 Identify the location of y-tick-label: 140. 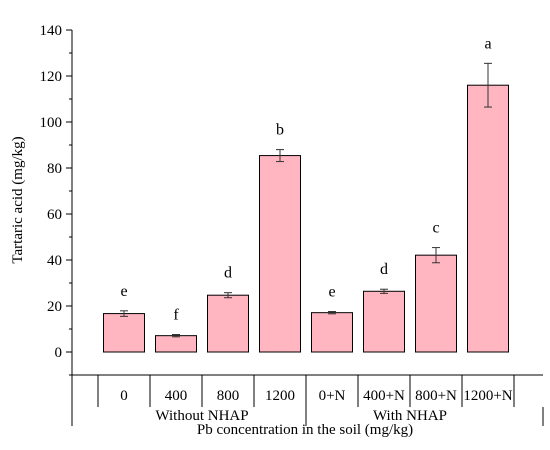
(51, 31).